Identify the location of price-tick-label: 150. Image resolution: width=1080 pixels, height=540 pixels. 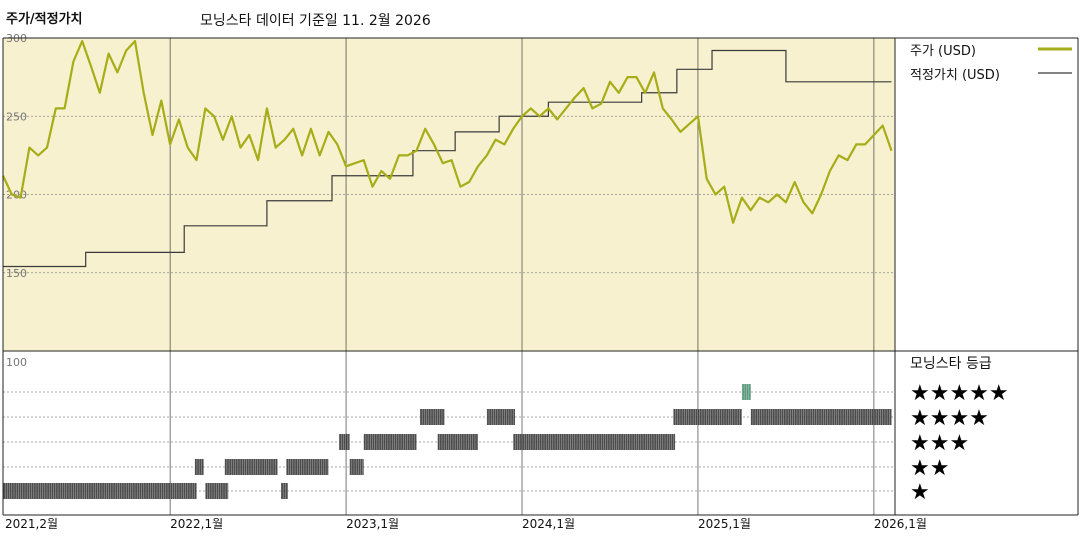
(16, 273).